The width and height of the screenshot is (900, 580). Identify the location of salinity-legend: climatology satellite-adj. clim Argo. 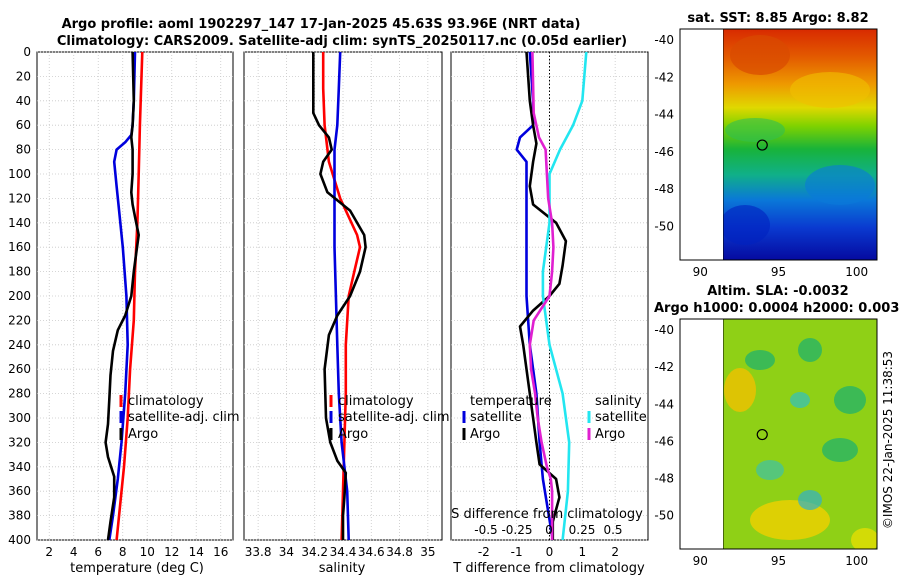
(389, 418).